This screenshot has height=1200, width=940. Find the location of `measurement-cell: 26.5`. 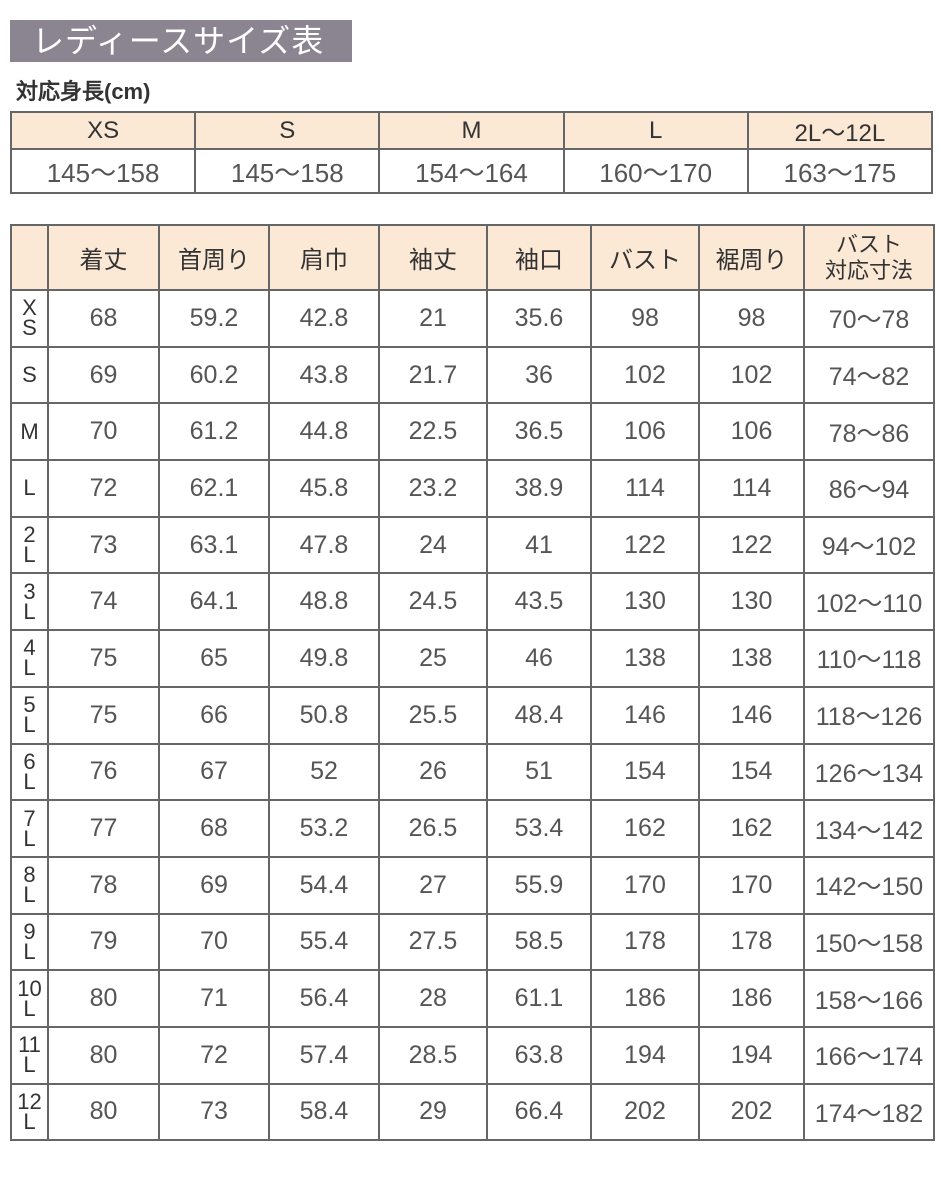

measurement-cell: 26.5 is located at coordinates (433, 828).